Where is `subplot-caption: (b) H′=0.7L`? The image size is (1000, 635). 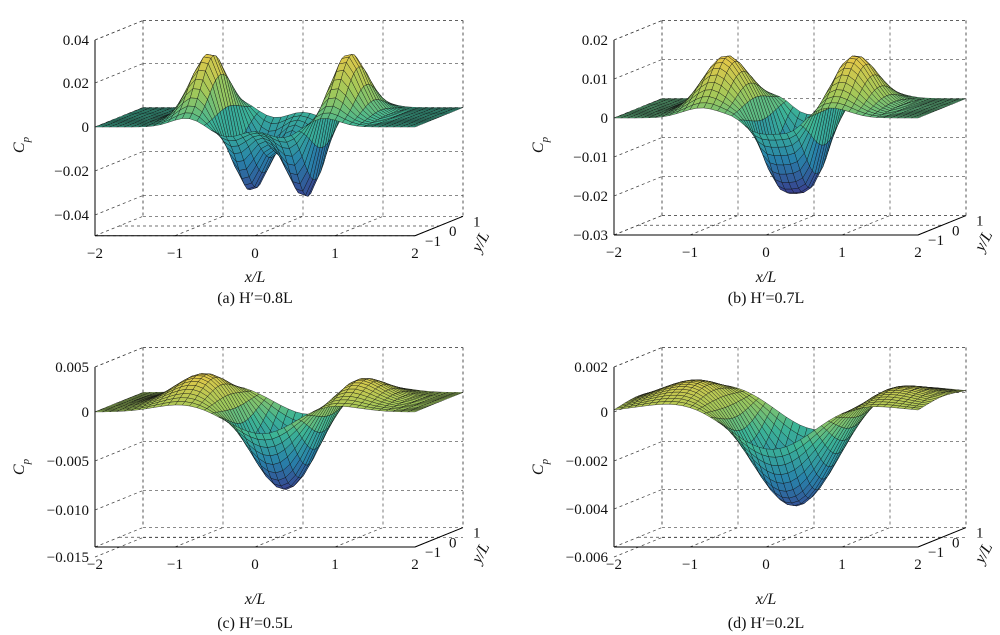
subplot-caption: (b) H′=0.7L is located at coordinates (766, 298).